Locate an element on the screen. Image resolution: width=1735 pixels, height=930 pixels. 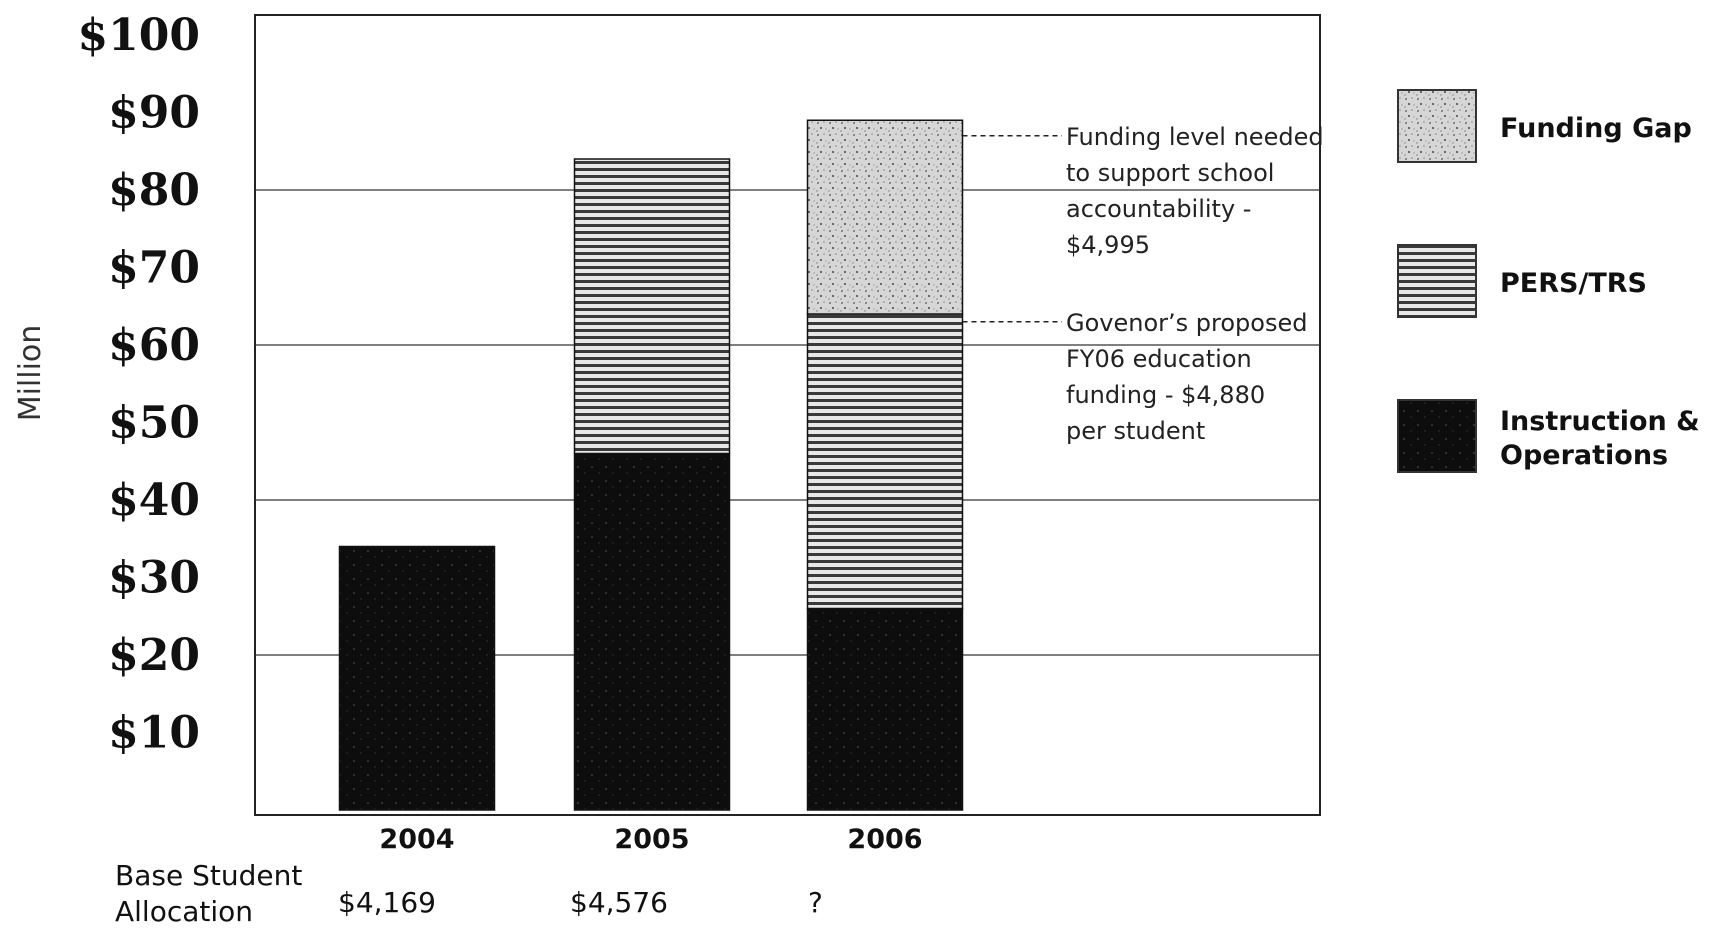
x-axis: 2004 2005 2006 is located at coordinates (650, 839).